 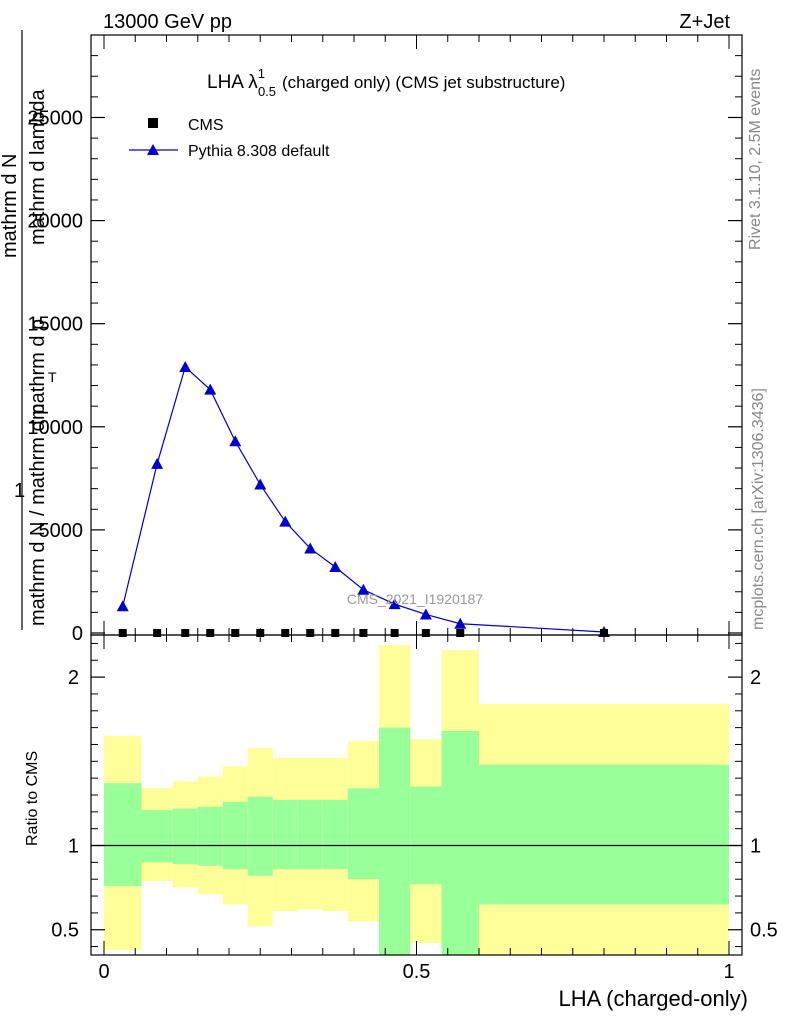 What do you see at coordinates (55, 222) in the screenshot?
I see `top-ytick-label: 20000` at bounding box center [55, 222].